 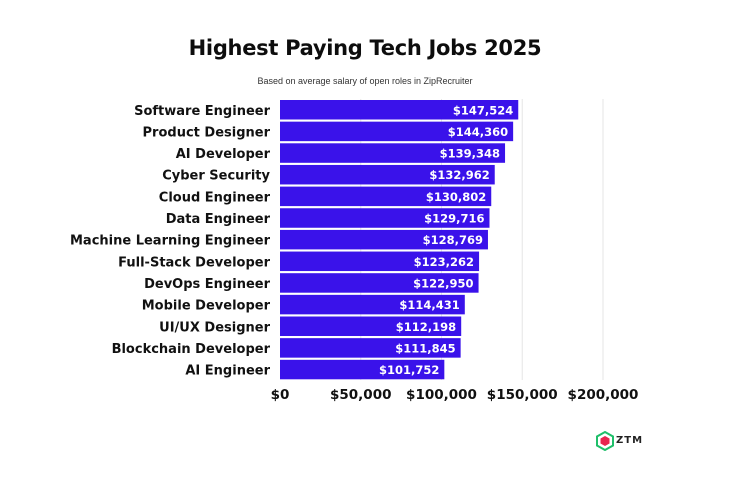 I want to click on ztm-logo: ZTM, so click(x=621, y=442).